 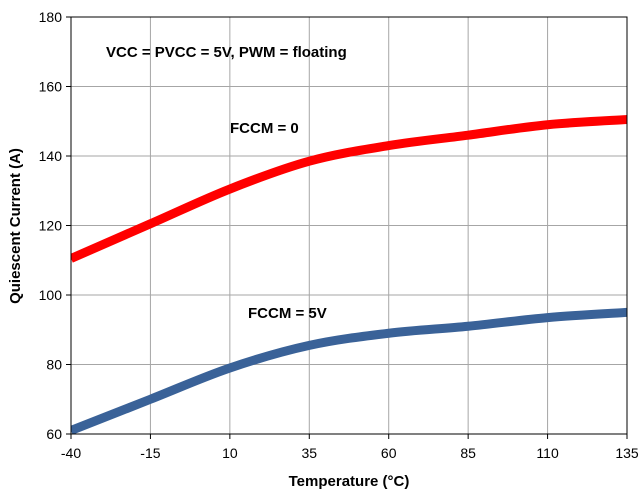 I want to click on y-tick-label: 60, so click(x=54, y=434).